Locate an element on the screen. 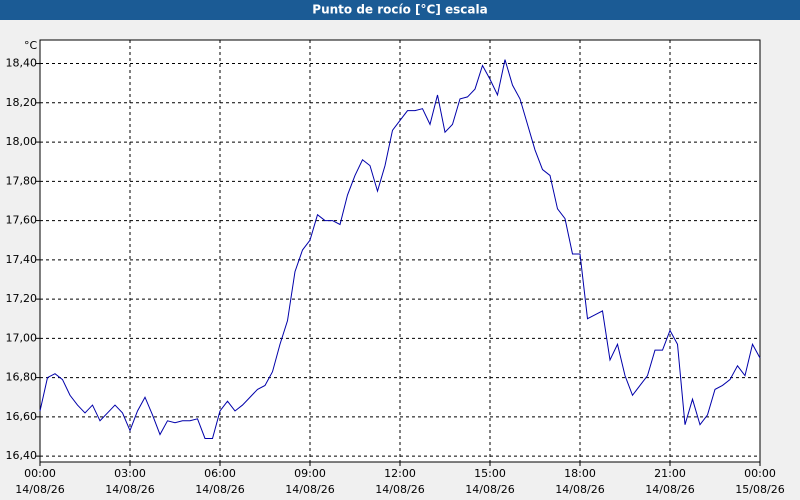 This screenshot has height=500, width=800. chart-title: Punto de rocío [°C] escala is located at coordinates (399, 10).